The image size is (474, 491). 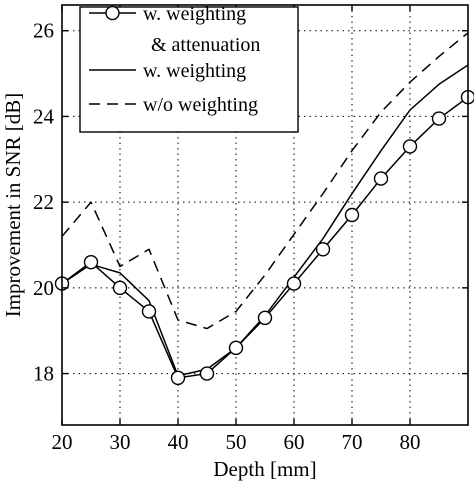 I want to click on y-tick-label: 20, so click(x=43, y=288).